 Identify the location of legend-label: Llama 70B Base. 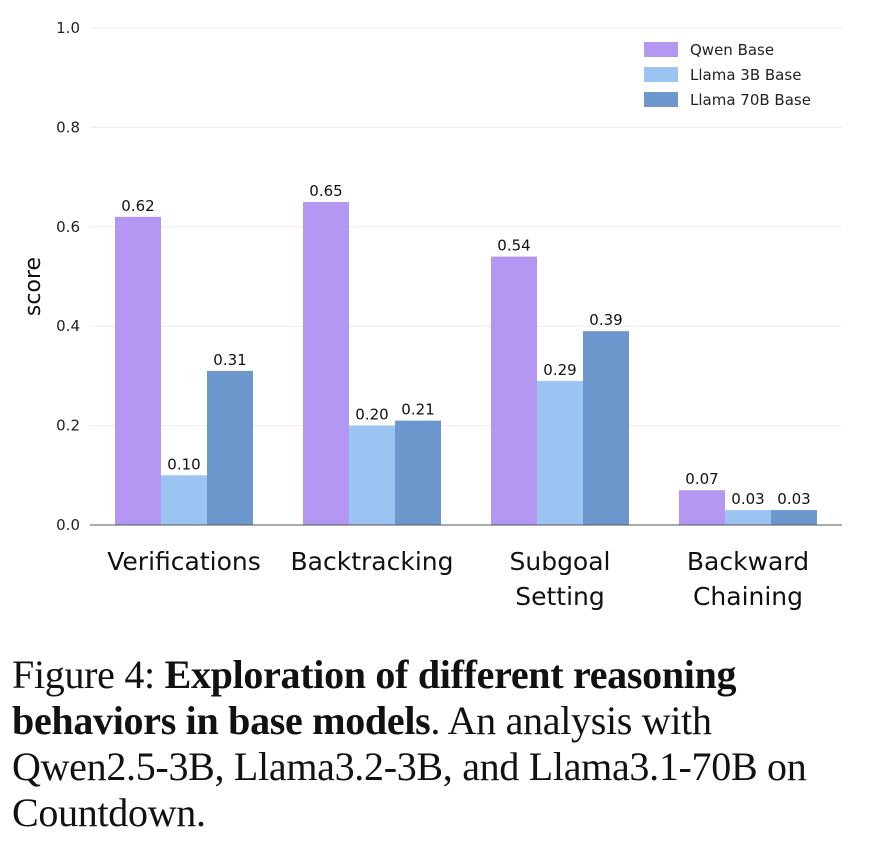
(750, 100).